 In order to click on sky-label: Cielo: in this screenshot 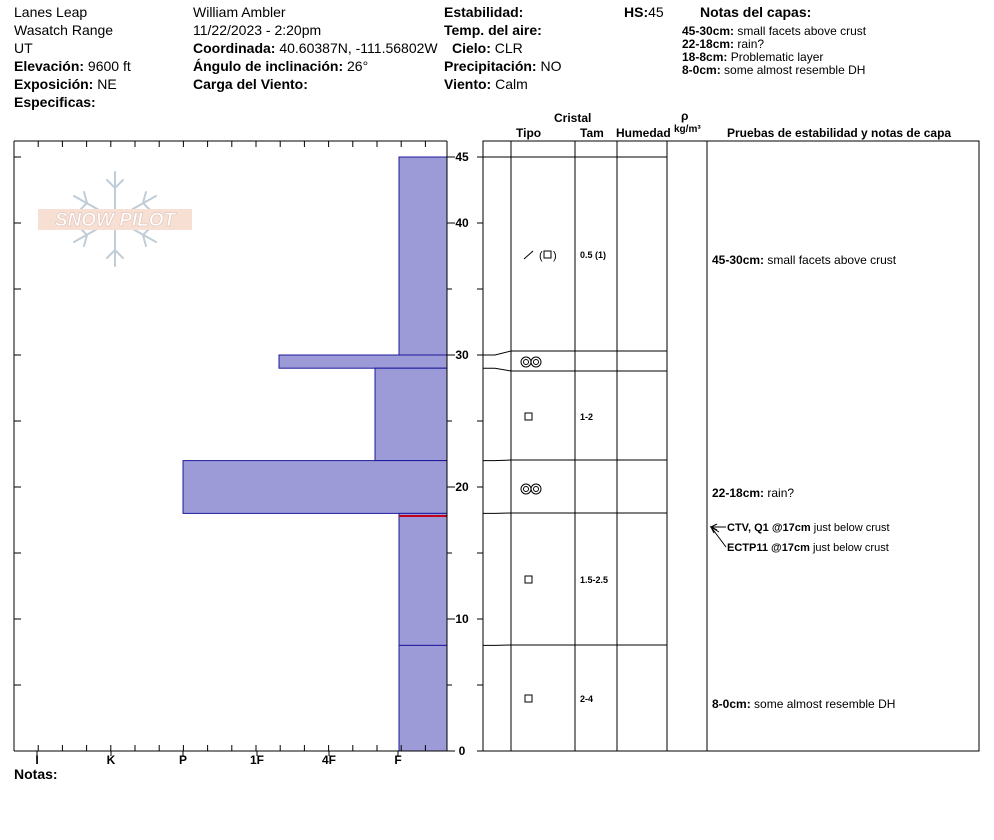, I will do `click(471, 48)`.